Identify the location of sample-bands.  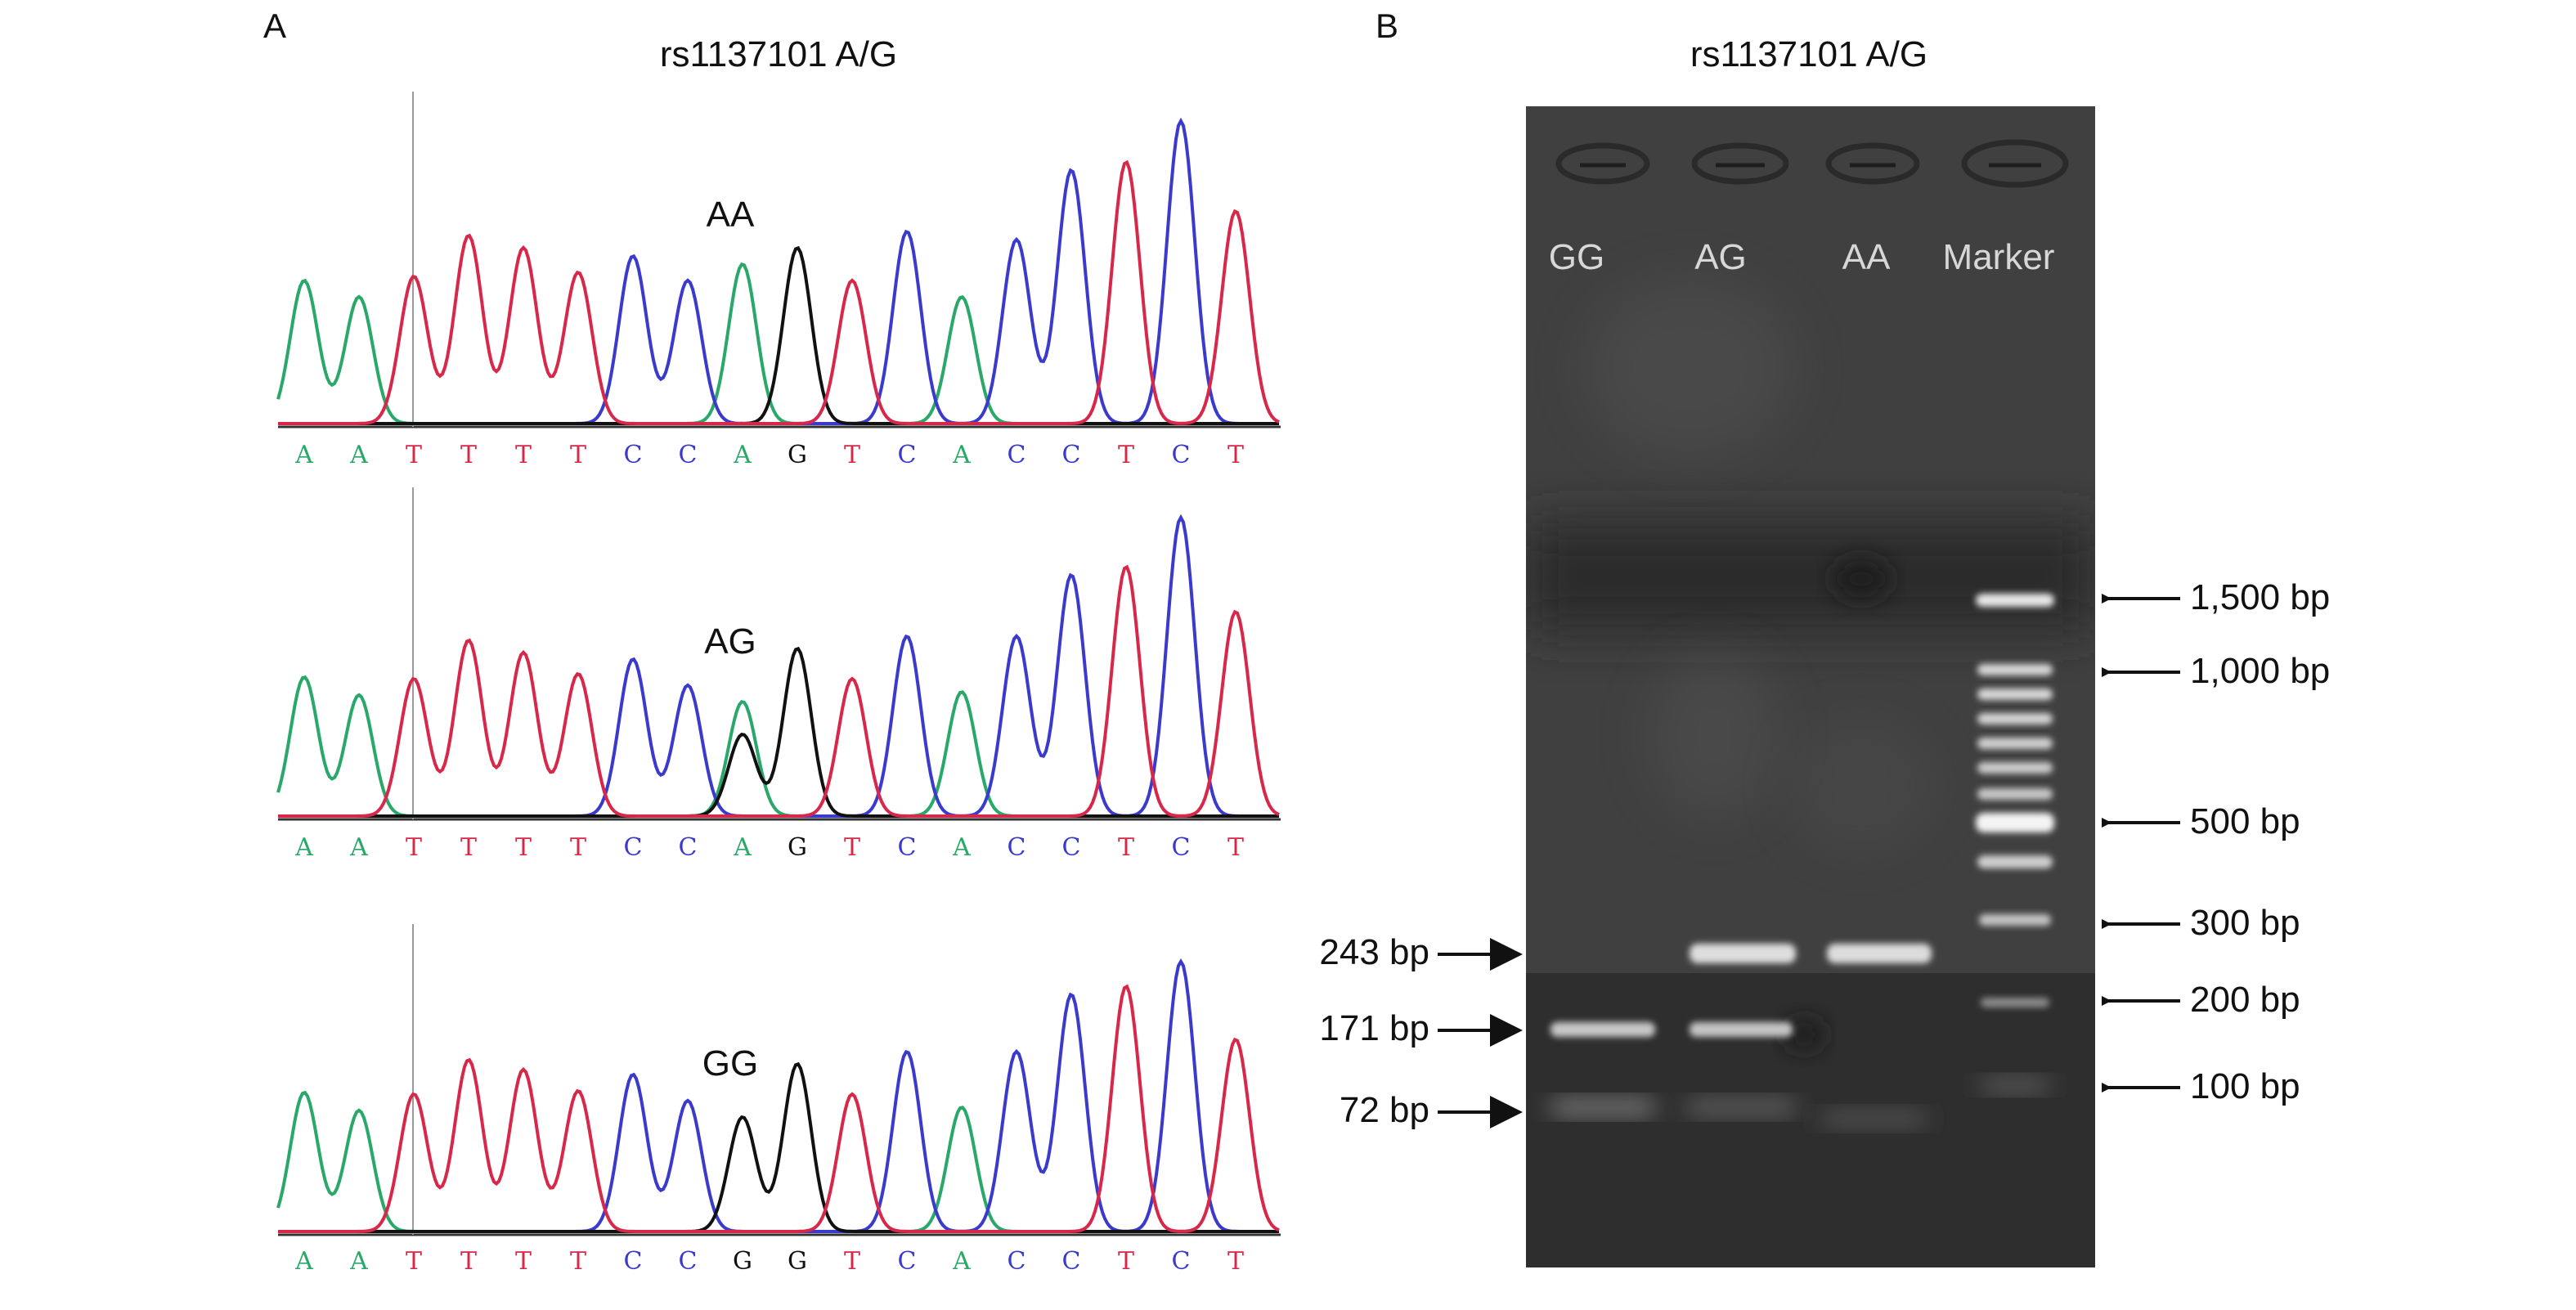
(1741, 1034).